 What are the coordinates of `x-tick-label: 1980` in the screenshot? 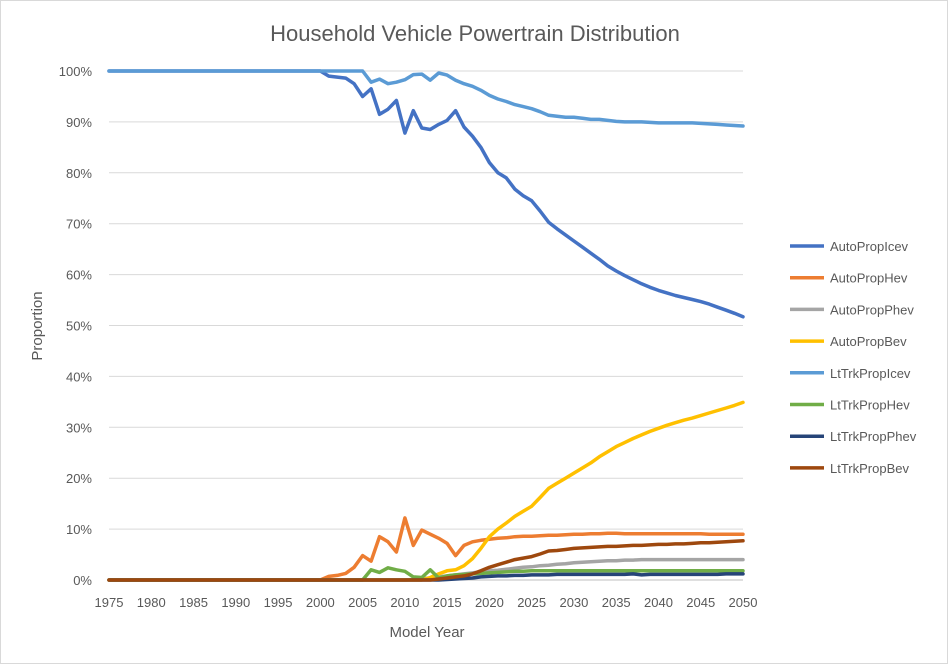 It's located at (151, 602).